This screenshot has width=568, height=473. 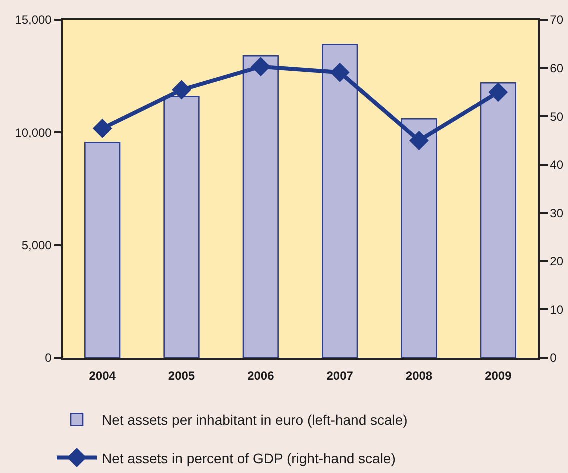 I want to click on y-tick-label: 0, so click(x=48, y=358).